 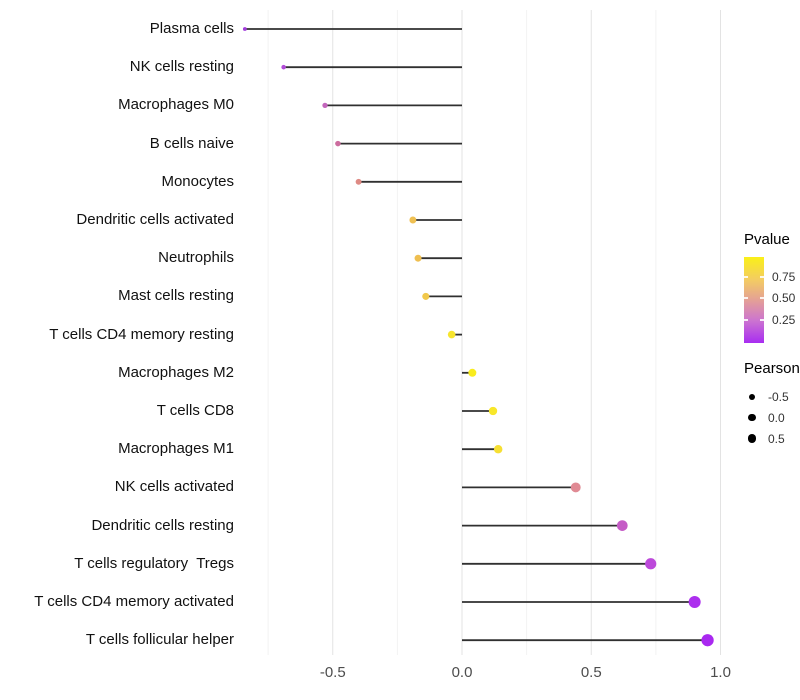 What do you see at coordinates (162, 525) in the screenshot?
I see `y-axis-label: Dendritic cells resting` at bounding box center [162, 525].